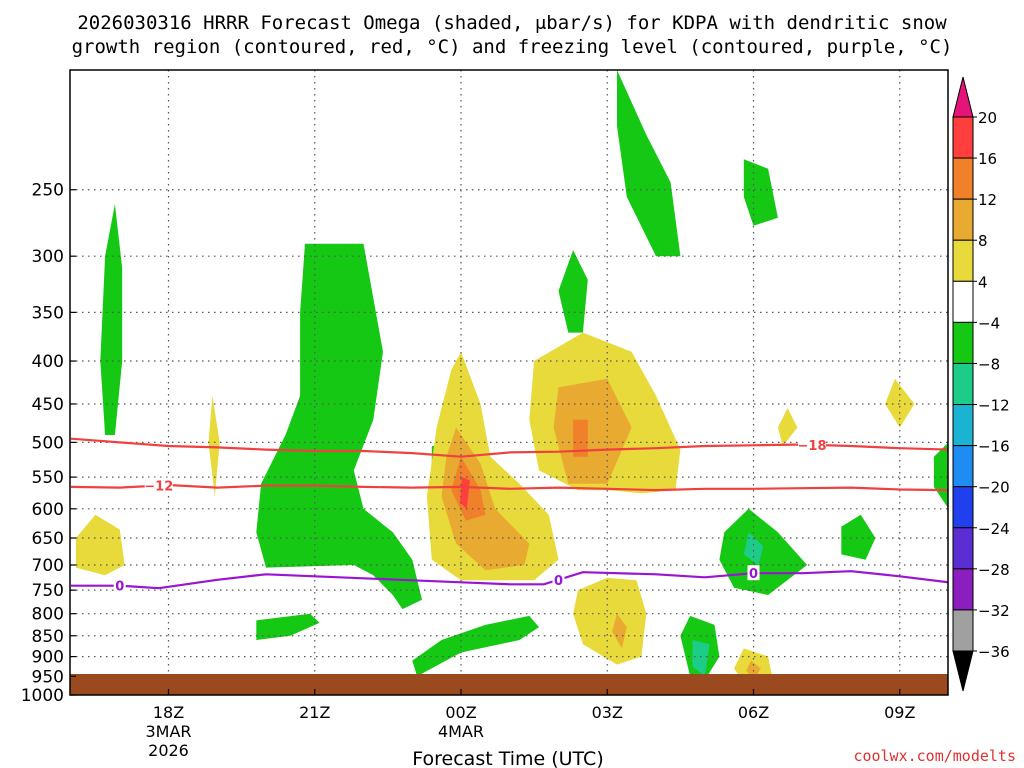 This screenshot has height=768, width=1024. Describe the element at coordinates (753, 712) in the screenshot. I see `x-tick-label-06Z: 06Z` at that location.